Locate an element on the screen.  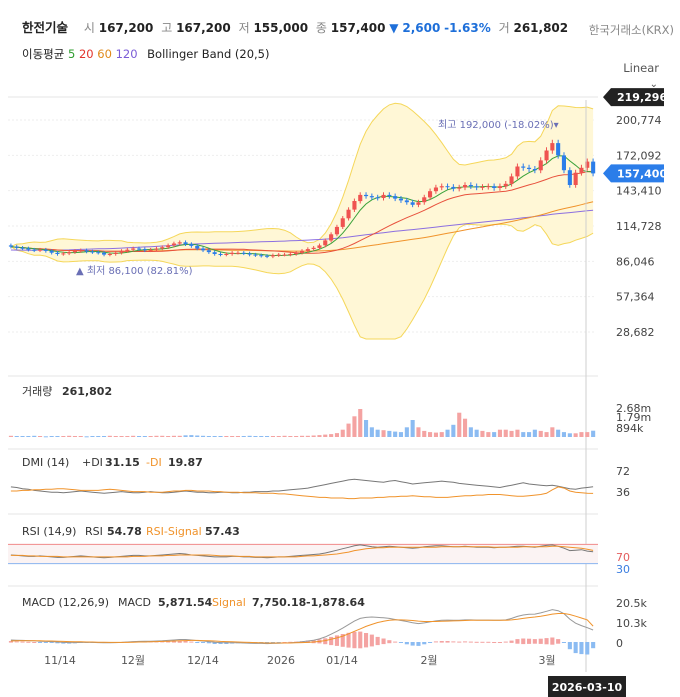
price-tick-label: 143,410 is located at coordinates (639, 191).